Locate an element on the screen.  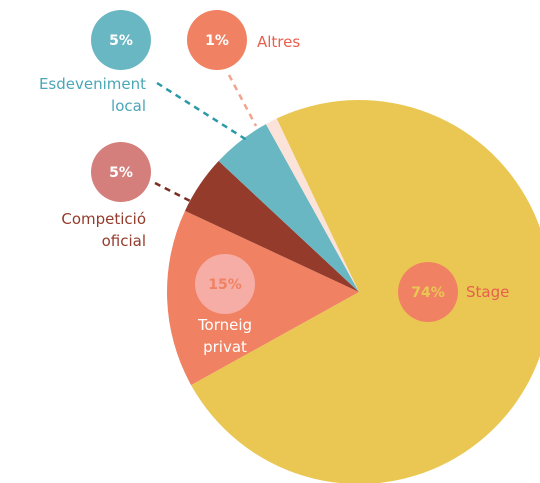
value-label: 74% is located at coordinates (428, 293).